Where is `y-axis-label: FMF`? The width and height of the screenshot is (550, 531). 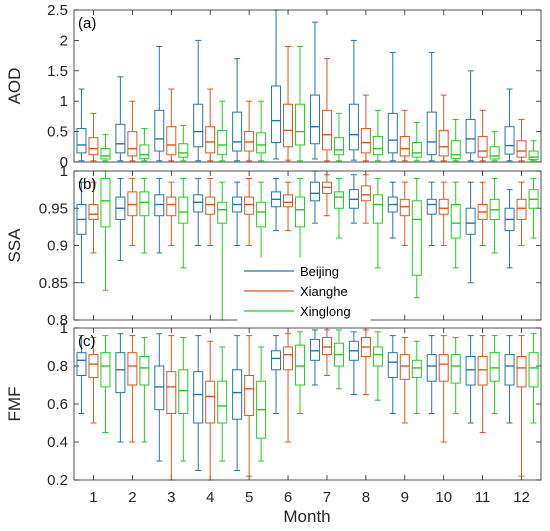
y-axis-label: FMF is located at coordinates (14, 404).